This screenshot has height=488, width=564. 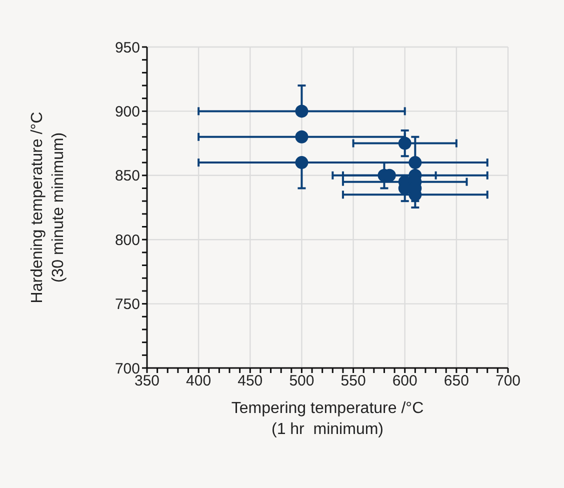 What do you see at coordinates (405, 381) in the screenshot?
I see `x-tick-label: 600` at bounding box center [405, 381].